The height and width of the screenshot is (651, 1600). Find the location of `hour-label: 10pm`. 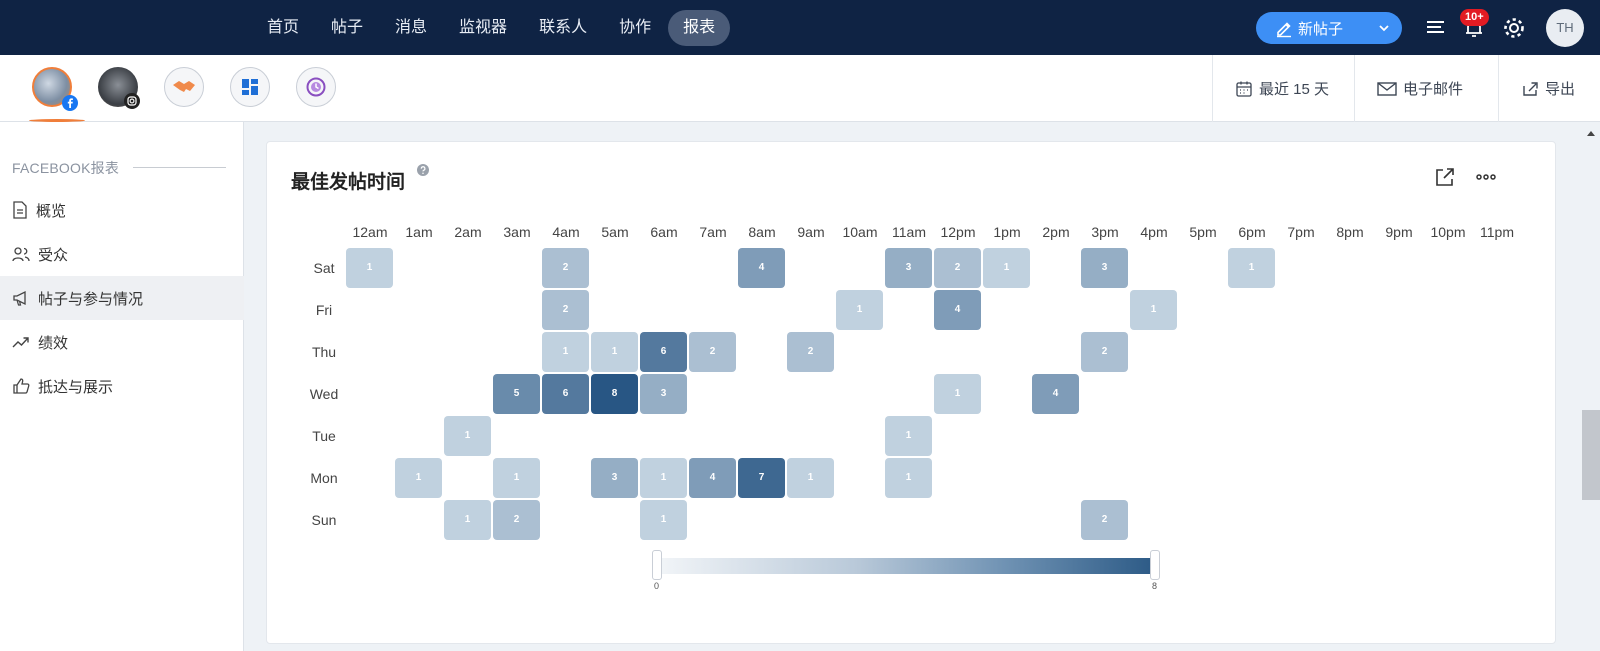

hour-label: 10pm is located at coordinates (1448, 232).